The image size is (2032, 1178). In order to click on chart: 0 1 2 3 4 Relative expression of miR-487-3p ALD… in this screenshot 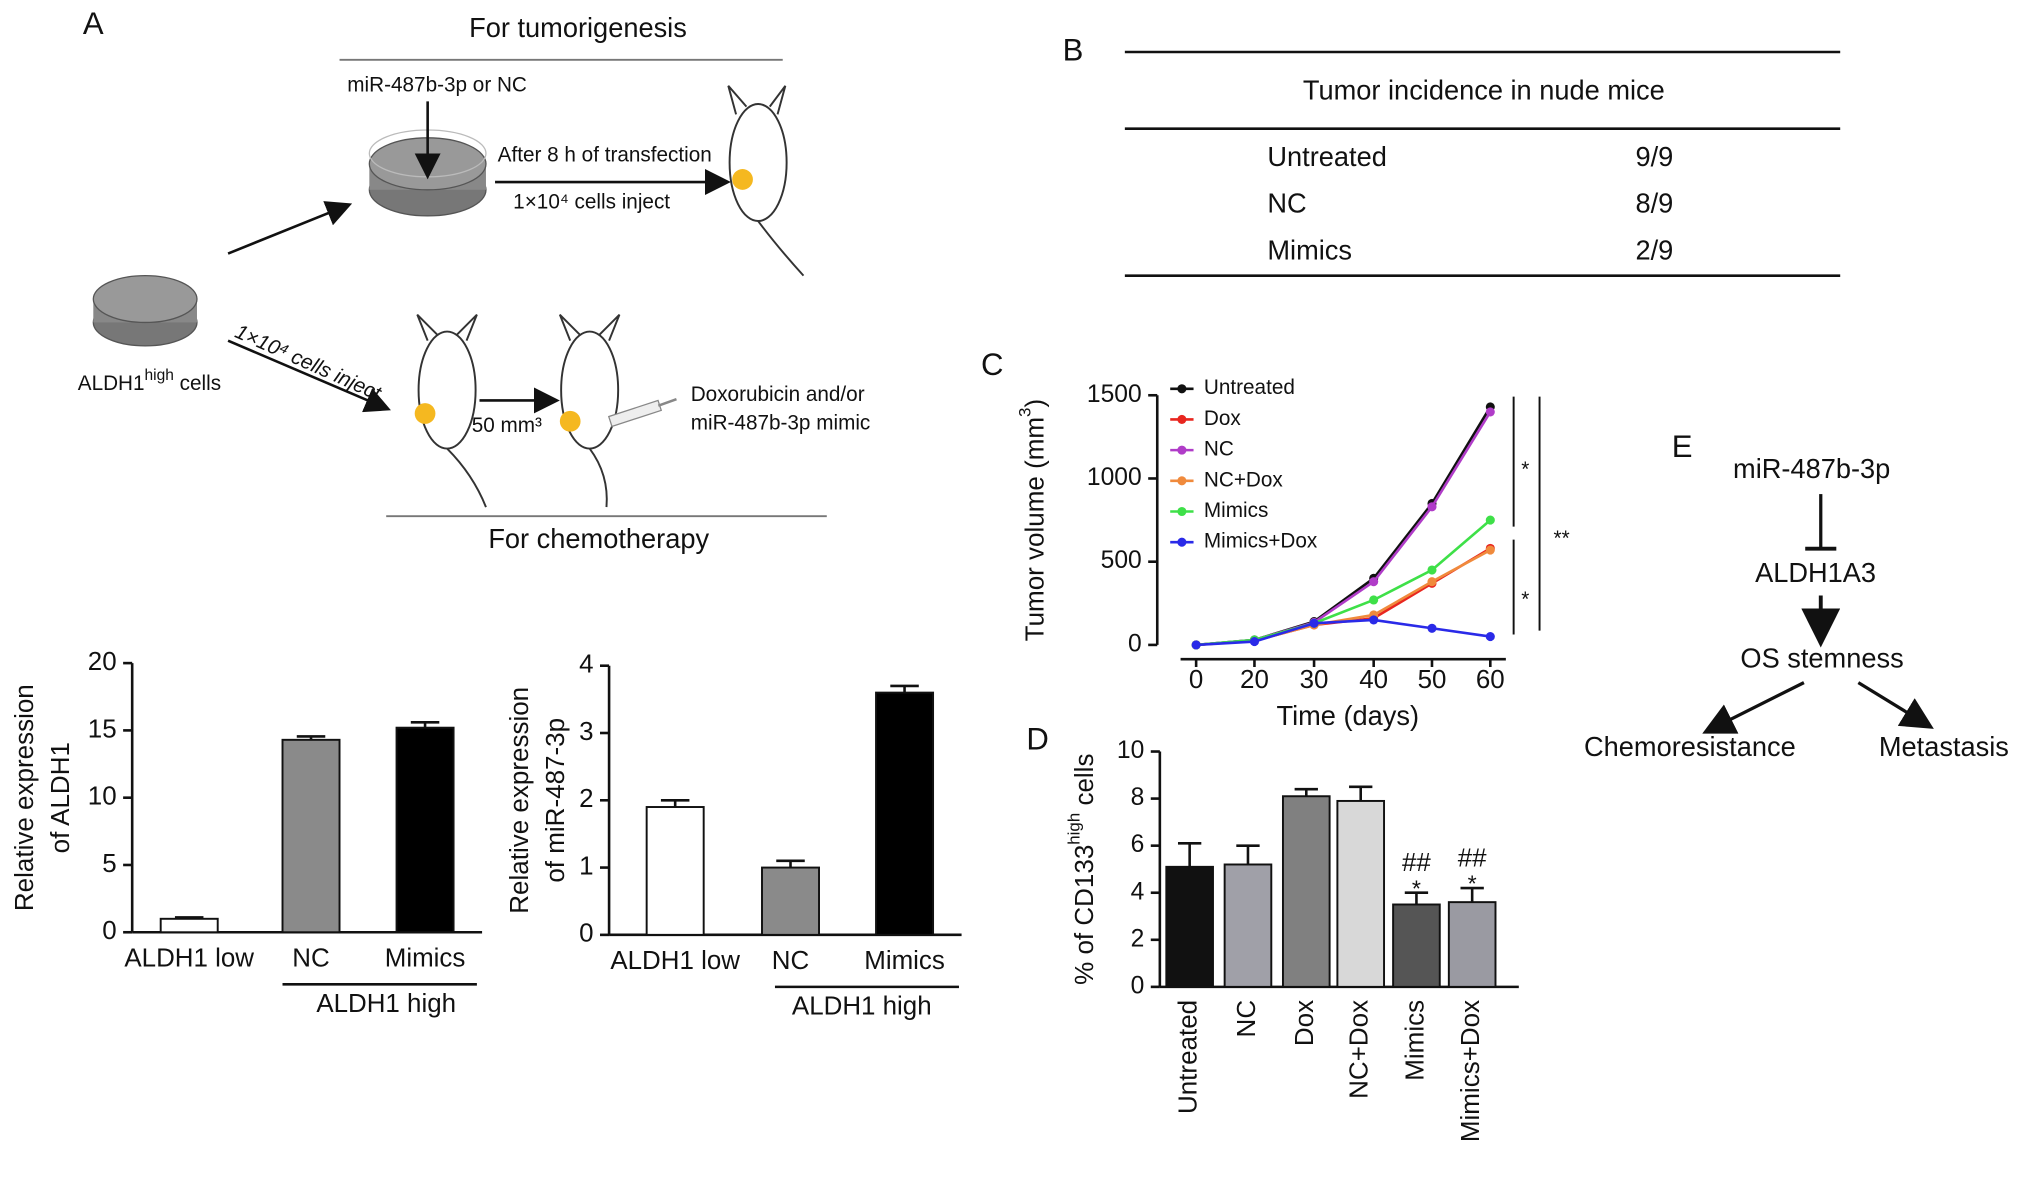, I will do `click(733, 835)`.